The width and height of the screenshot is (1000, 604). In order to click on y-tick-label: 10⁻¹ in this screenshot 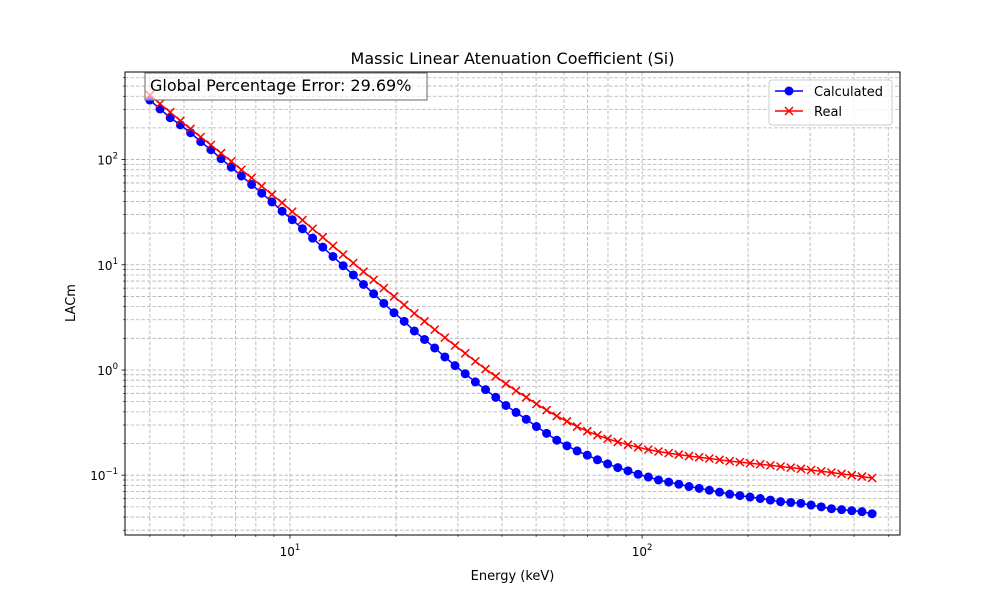, I will do `click(104, 475)`.